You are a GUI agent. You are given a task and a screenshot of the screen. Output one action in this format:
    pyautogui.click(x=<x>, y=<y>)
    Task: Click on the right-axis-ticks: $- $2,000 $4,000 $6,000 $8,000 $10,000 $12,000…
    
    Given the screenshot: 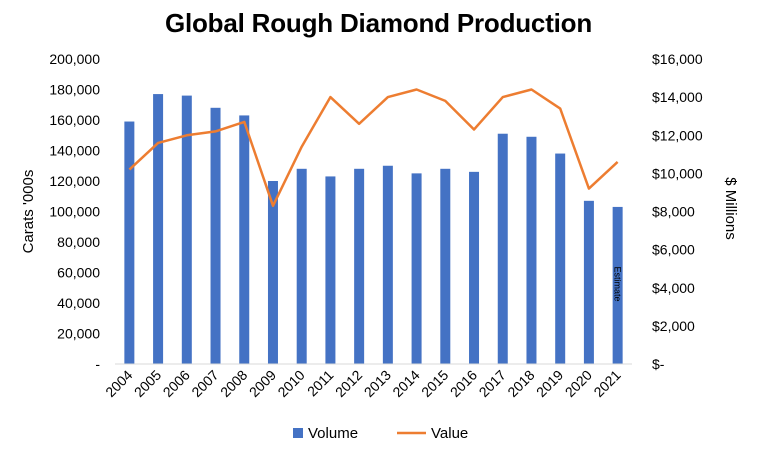 What is the action you would take?
    pyautogui.click(x=677, y=211)
    